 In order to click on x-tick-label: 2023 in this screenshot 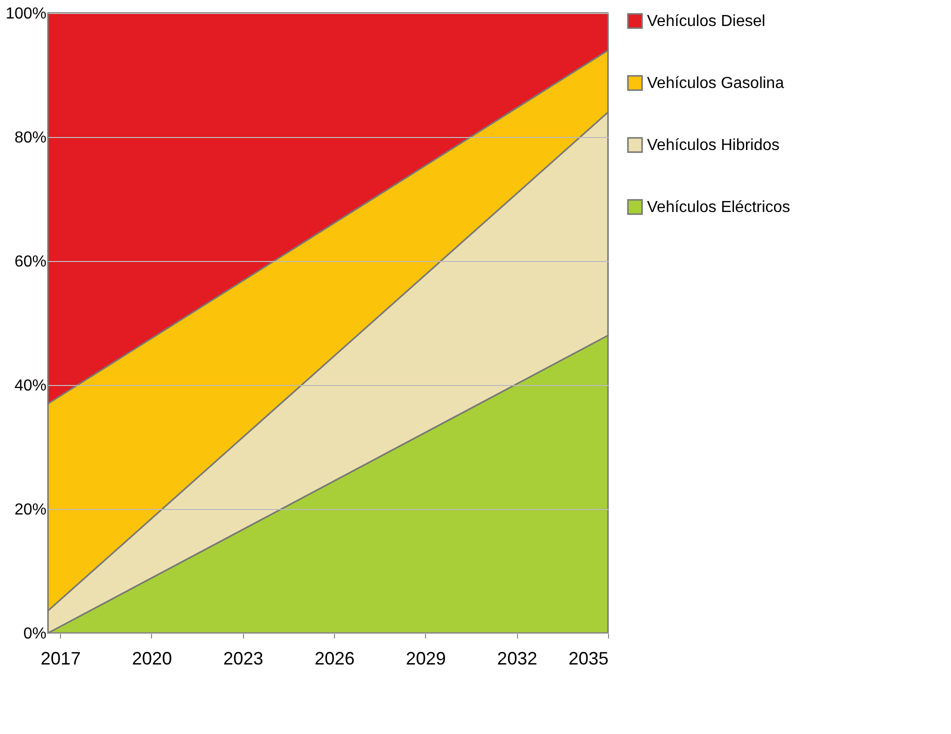, I will do `click(243, 658)`.